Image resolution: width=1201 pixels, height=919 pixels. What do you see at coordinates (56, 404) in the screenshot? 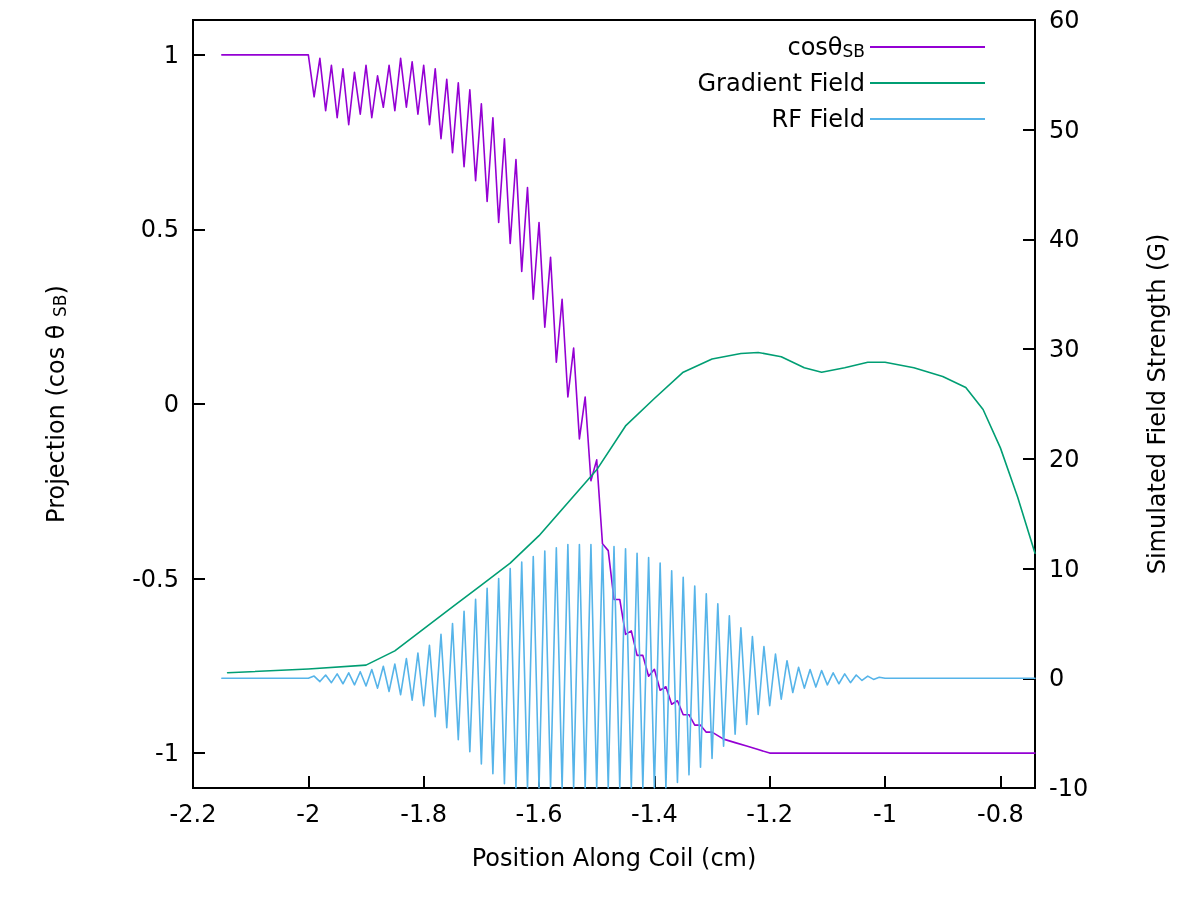
I see `y-axis-title: Projection (cos θ SB)` at bounding box center [56, 404].